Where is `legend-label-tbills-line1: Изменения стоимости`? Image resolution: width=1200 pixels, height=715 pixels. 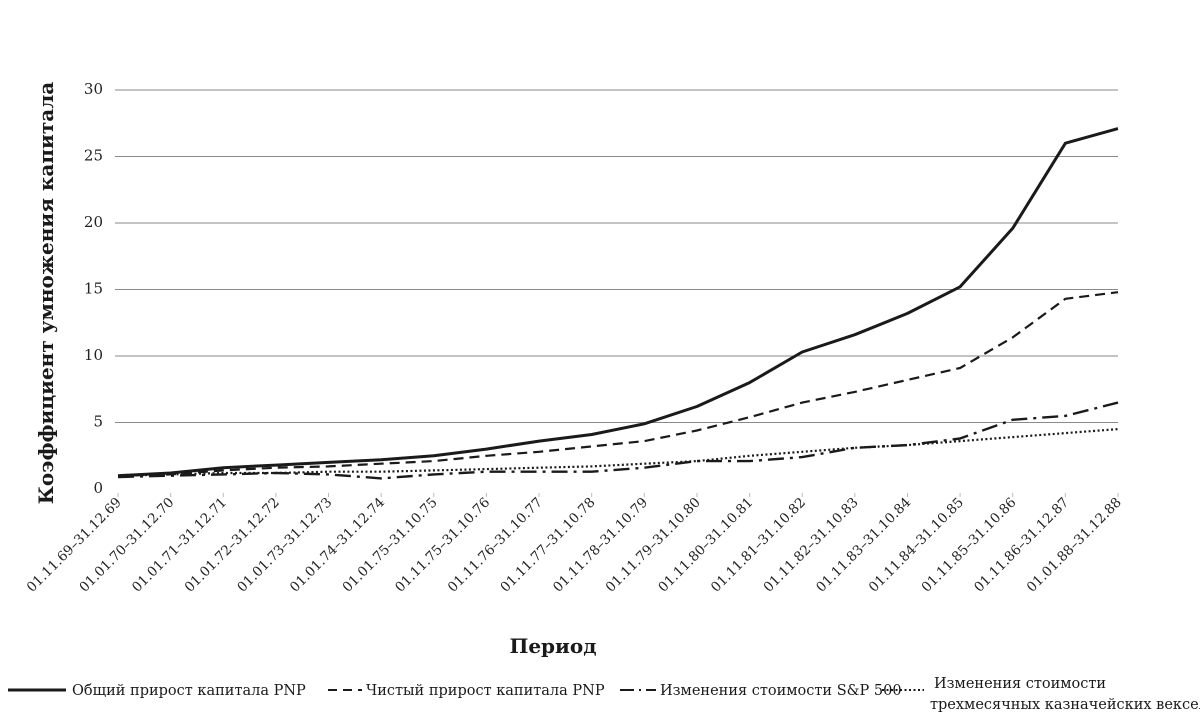
legend-label-tbills-line1: Изменения стоимости is located at coordinates (1020, 684).